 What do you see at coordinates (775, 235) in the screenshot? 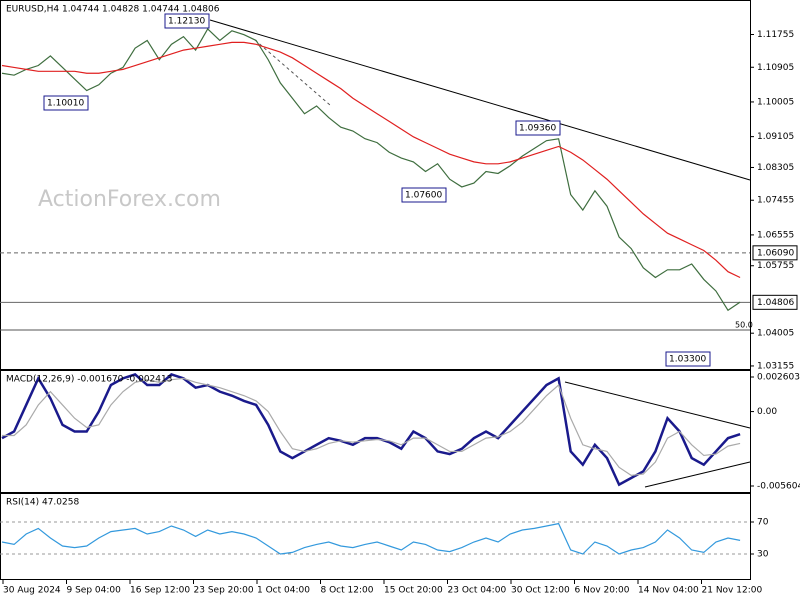
I see `y-tick-label: 1.06555` at bounding box center [775, 235].